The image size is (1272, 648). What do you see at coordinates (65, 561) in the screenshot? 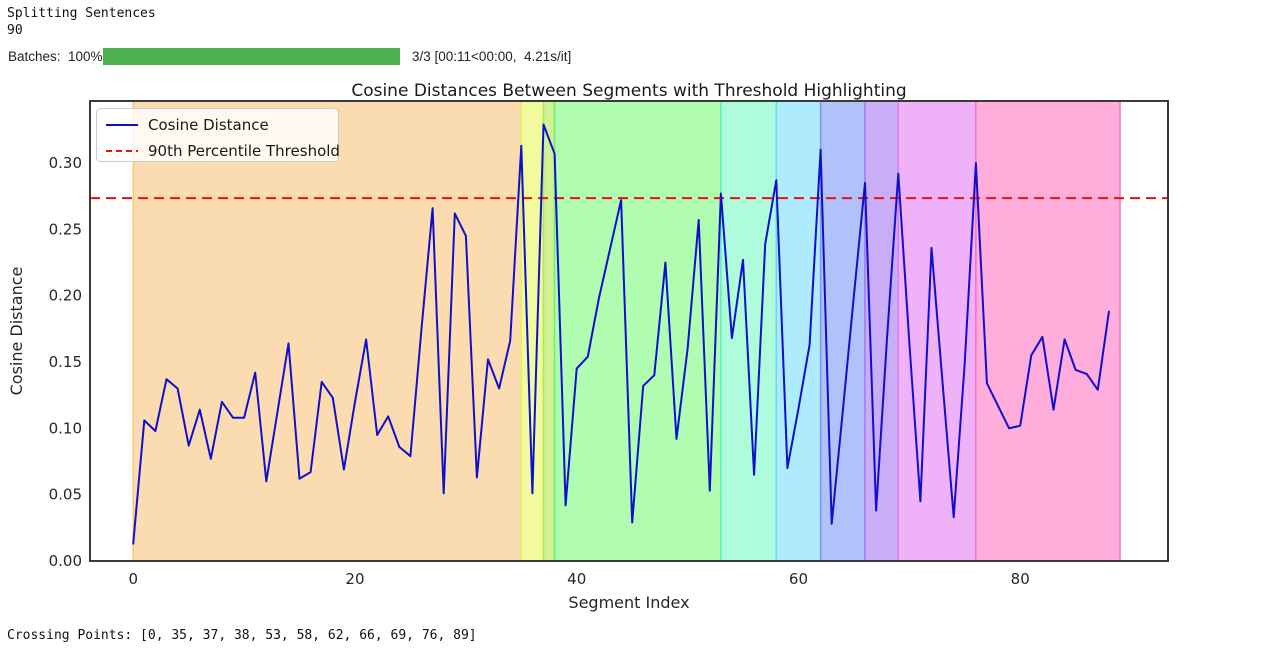
I see `y-tick-label: 0.00` at bounding box center [65, 561].